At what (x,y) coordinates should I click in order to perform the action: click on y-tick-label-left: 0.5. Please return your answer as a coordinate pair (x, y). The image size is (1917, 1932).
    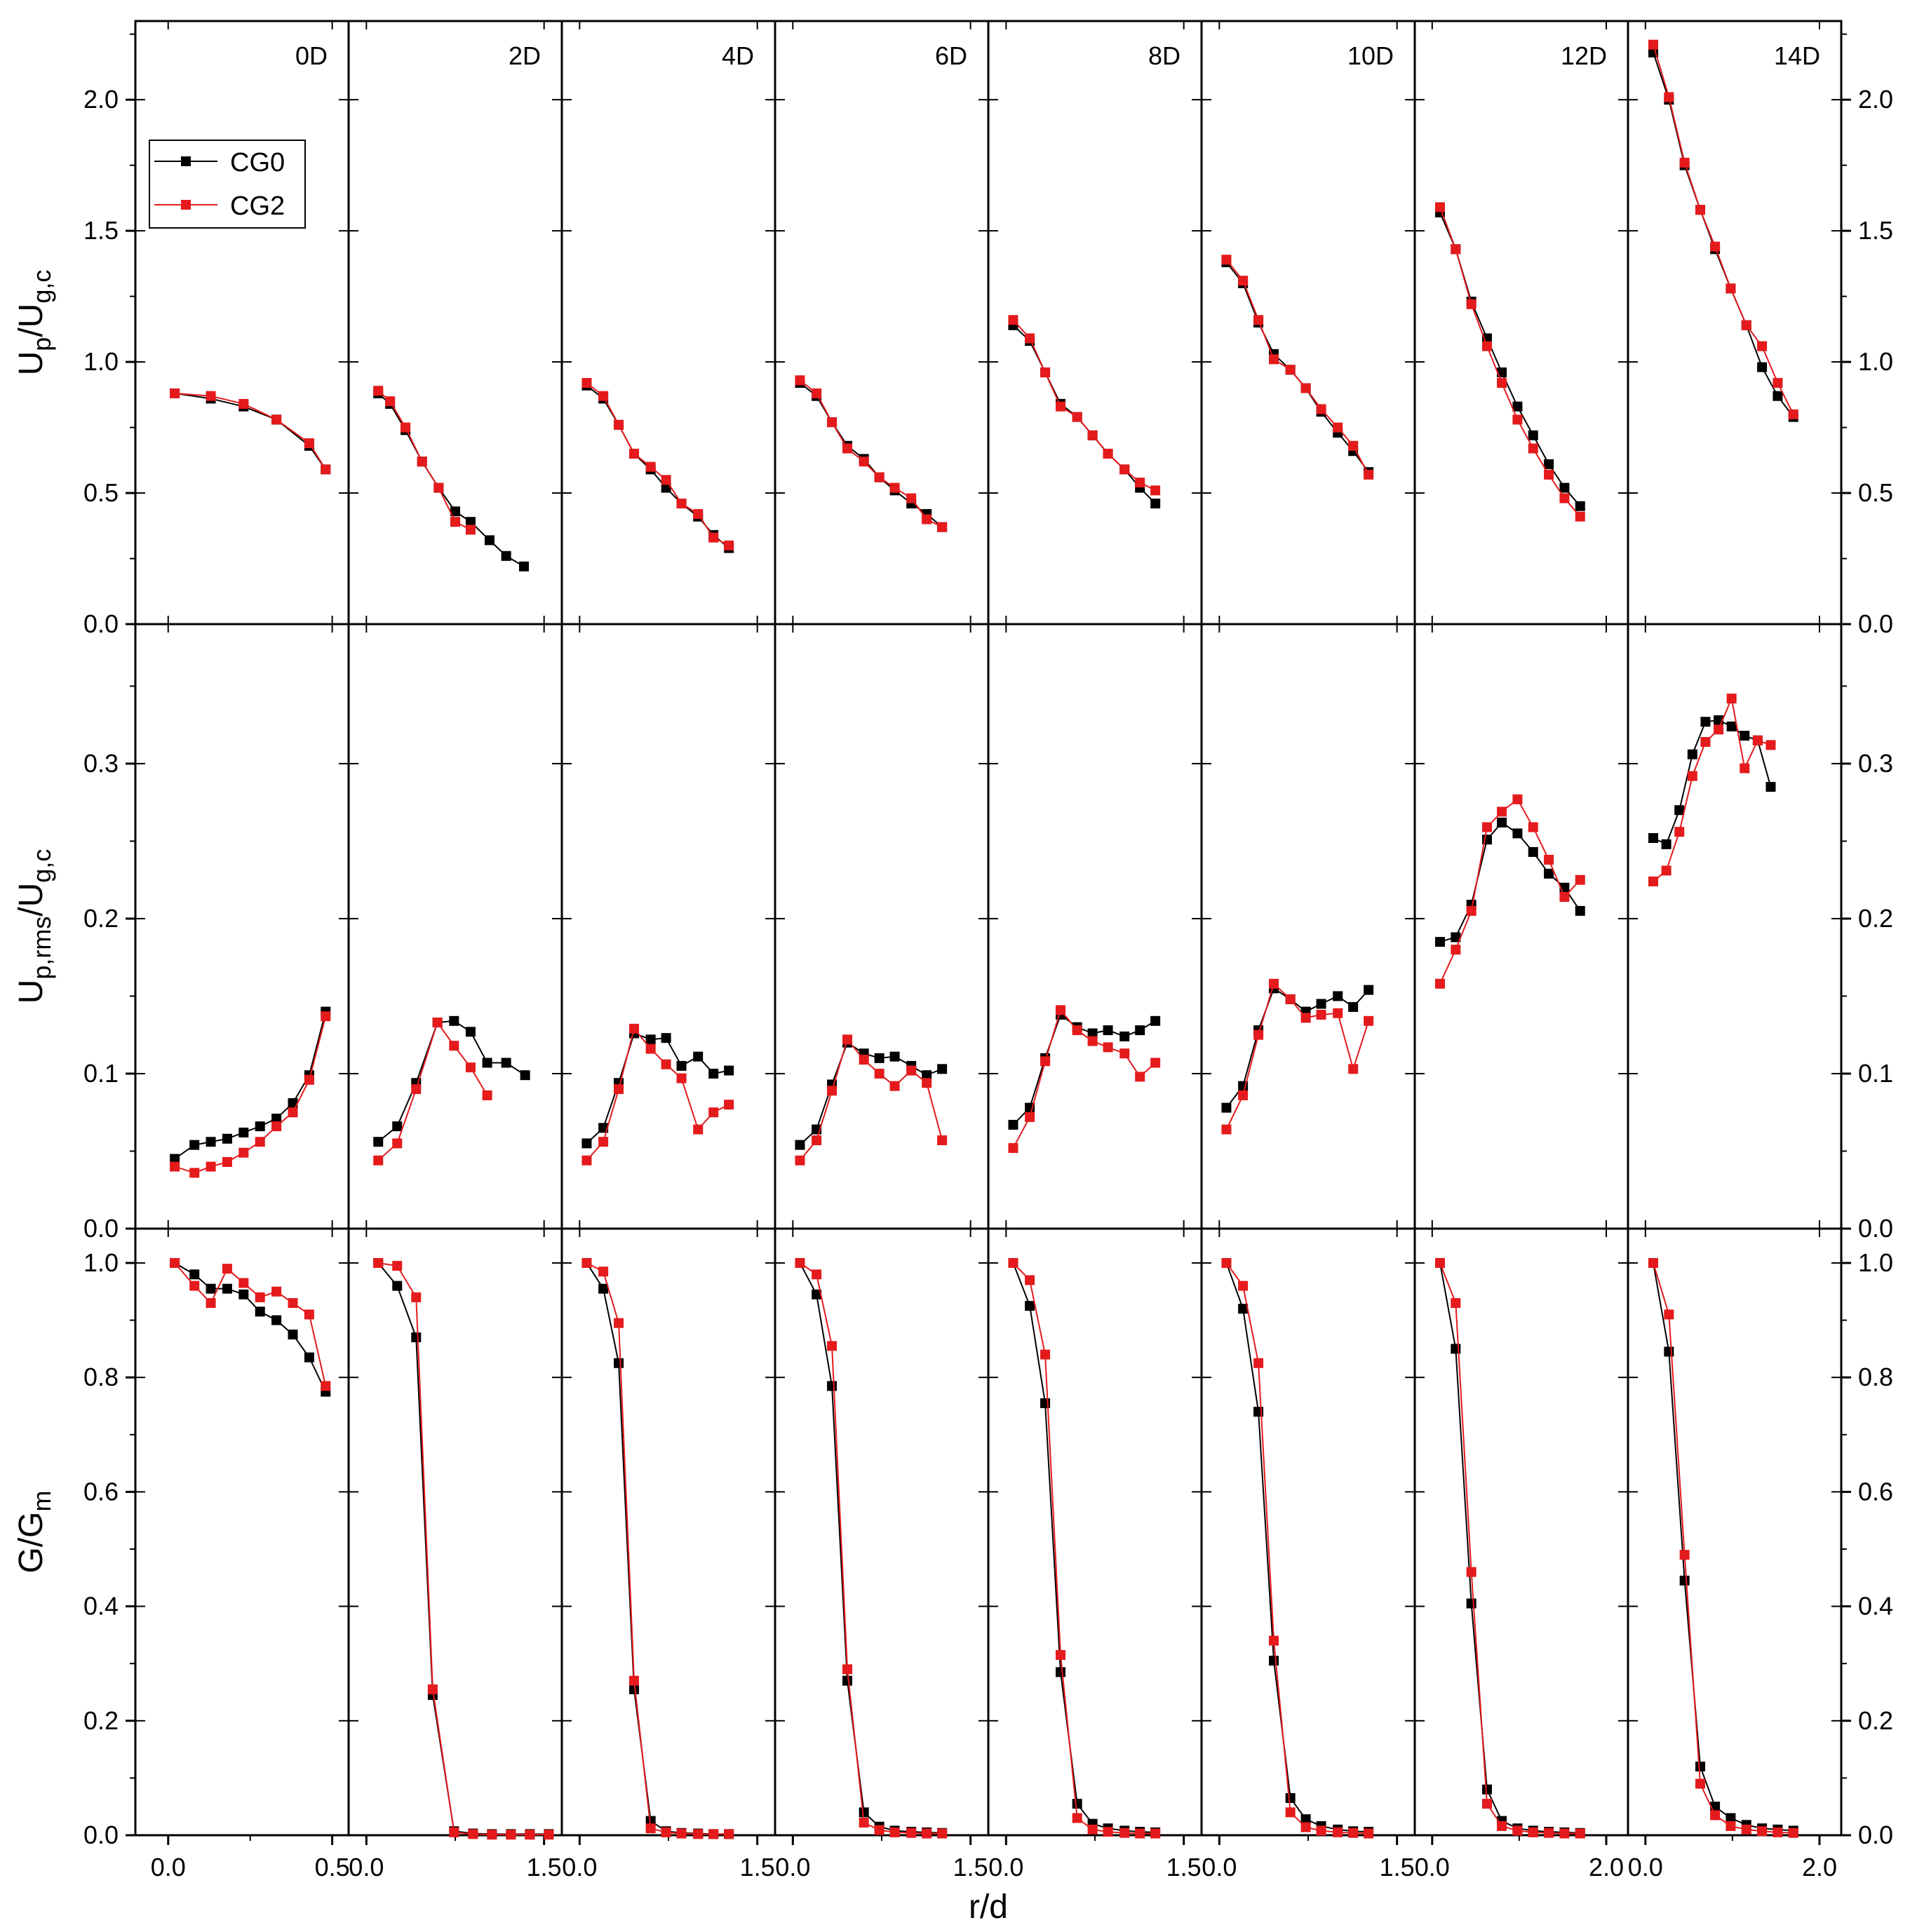
    Looking at the image, I should click on (101, 492).